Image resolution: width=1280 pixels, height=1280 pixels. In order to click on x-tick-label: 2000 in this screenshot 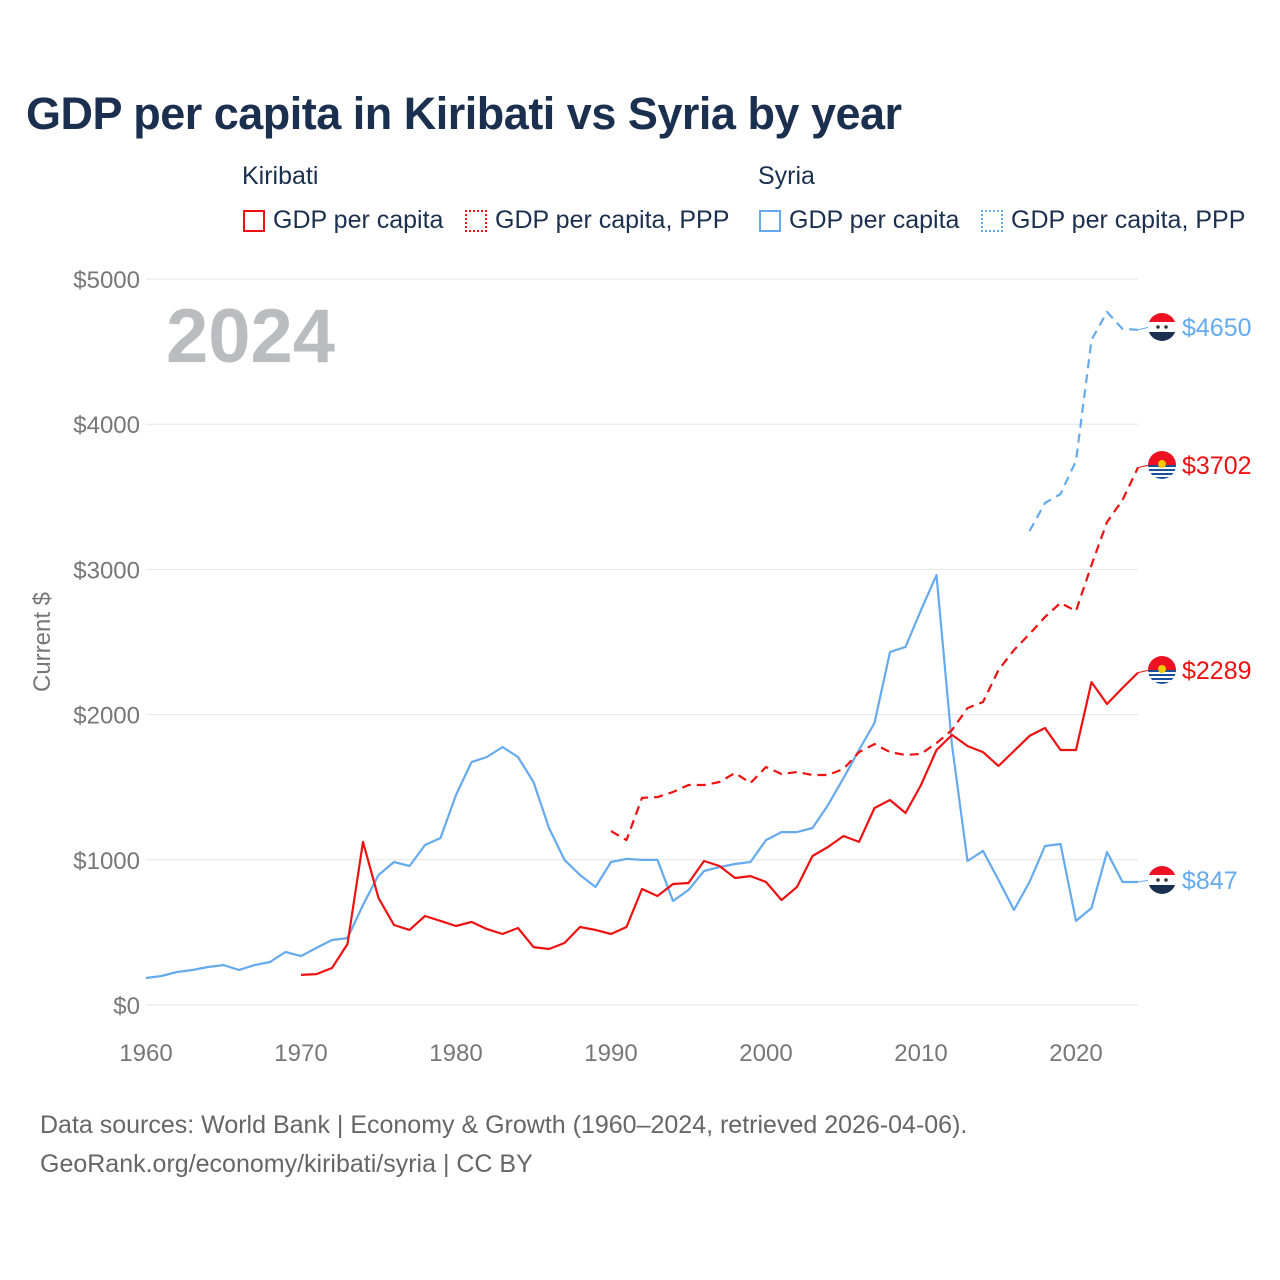, I will do `click(765, 1053)`.